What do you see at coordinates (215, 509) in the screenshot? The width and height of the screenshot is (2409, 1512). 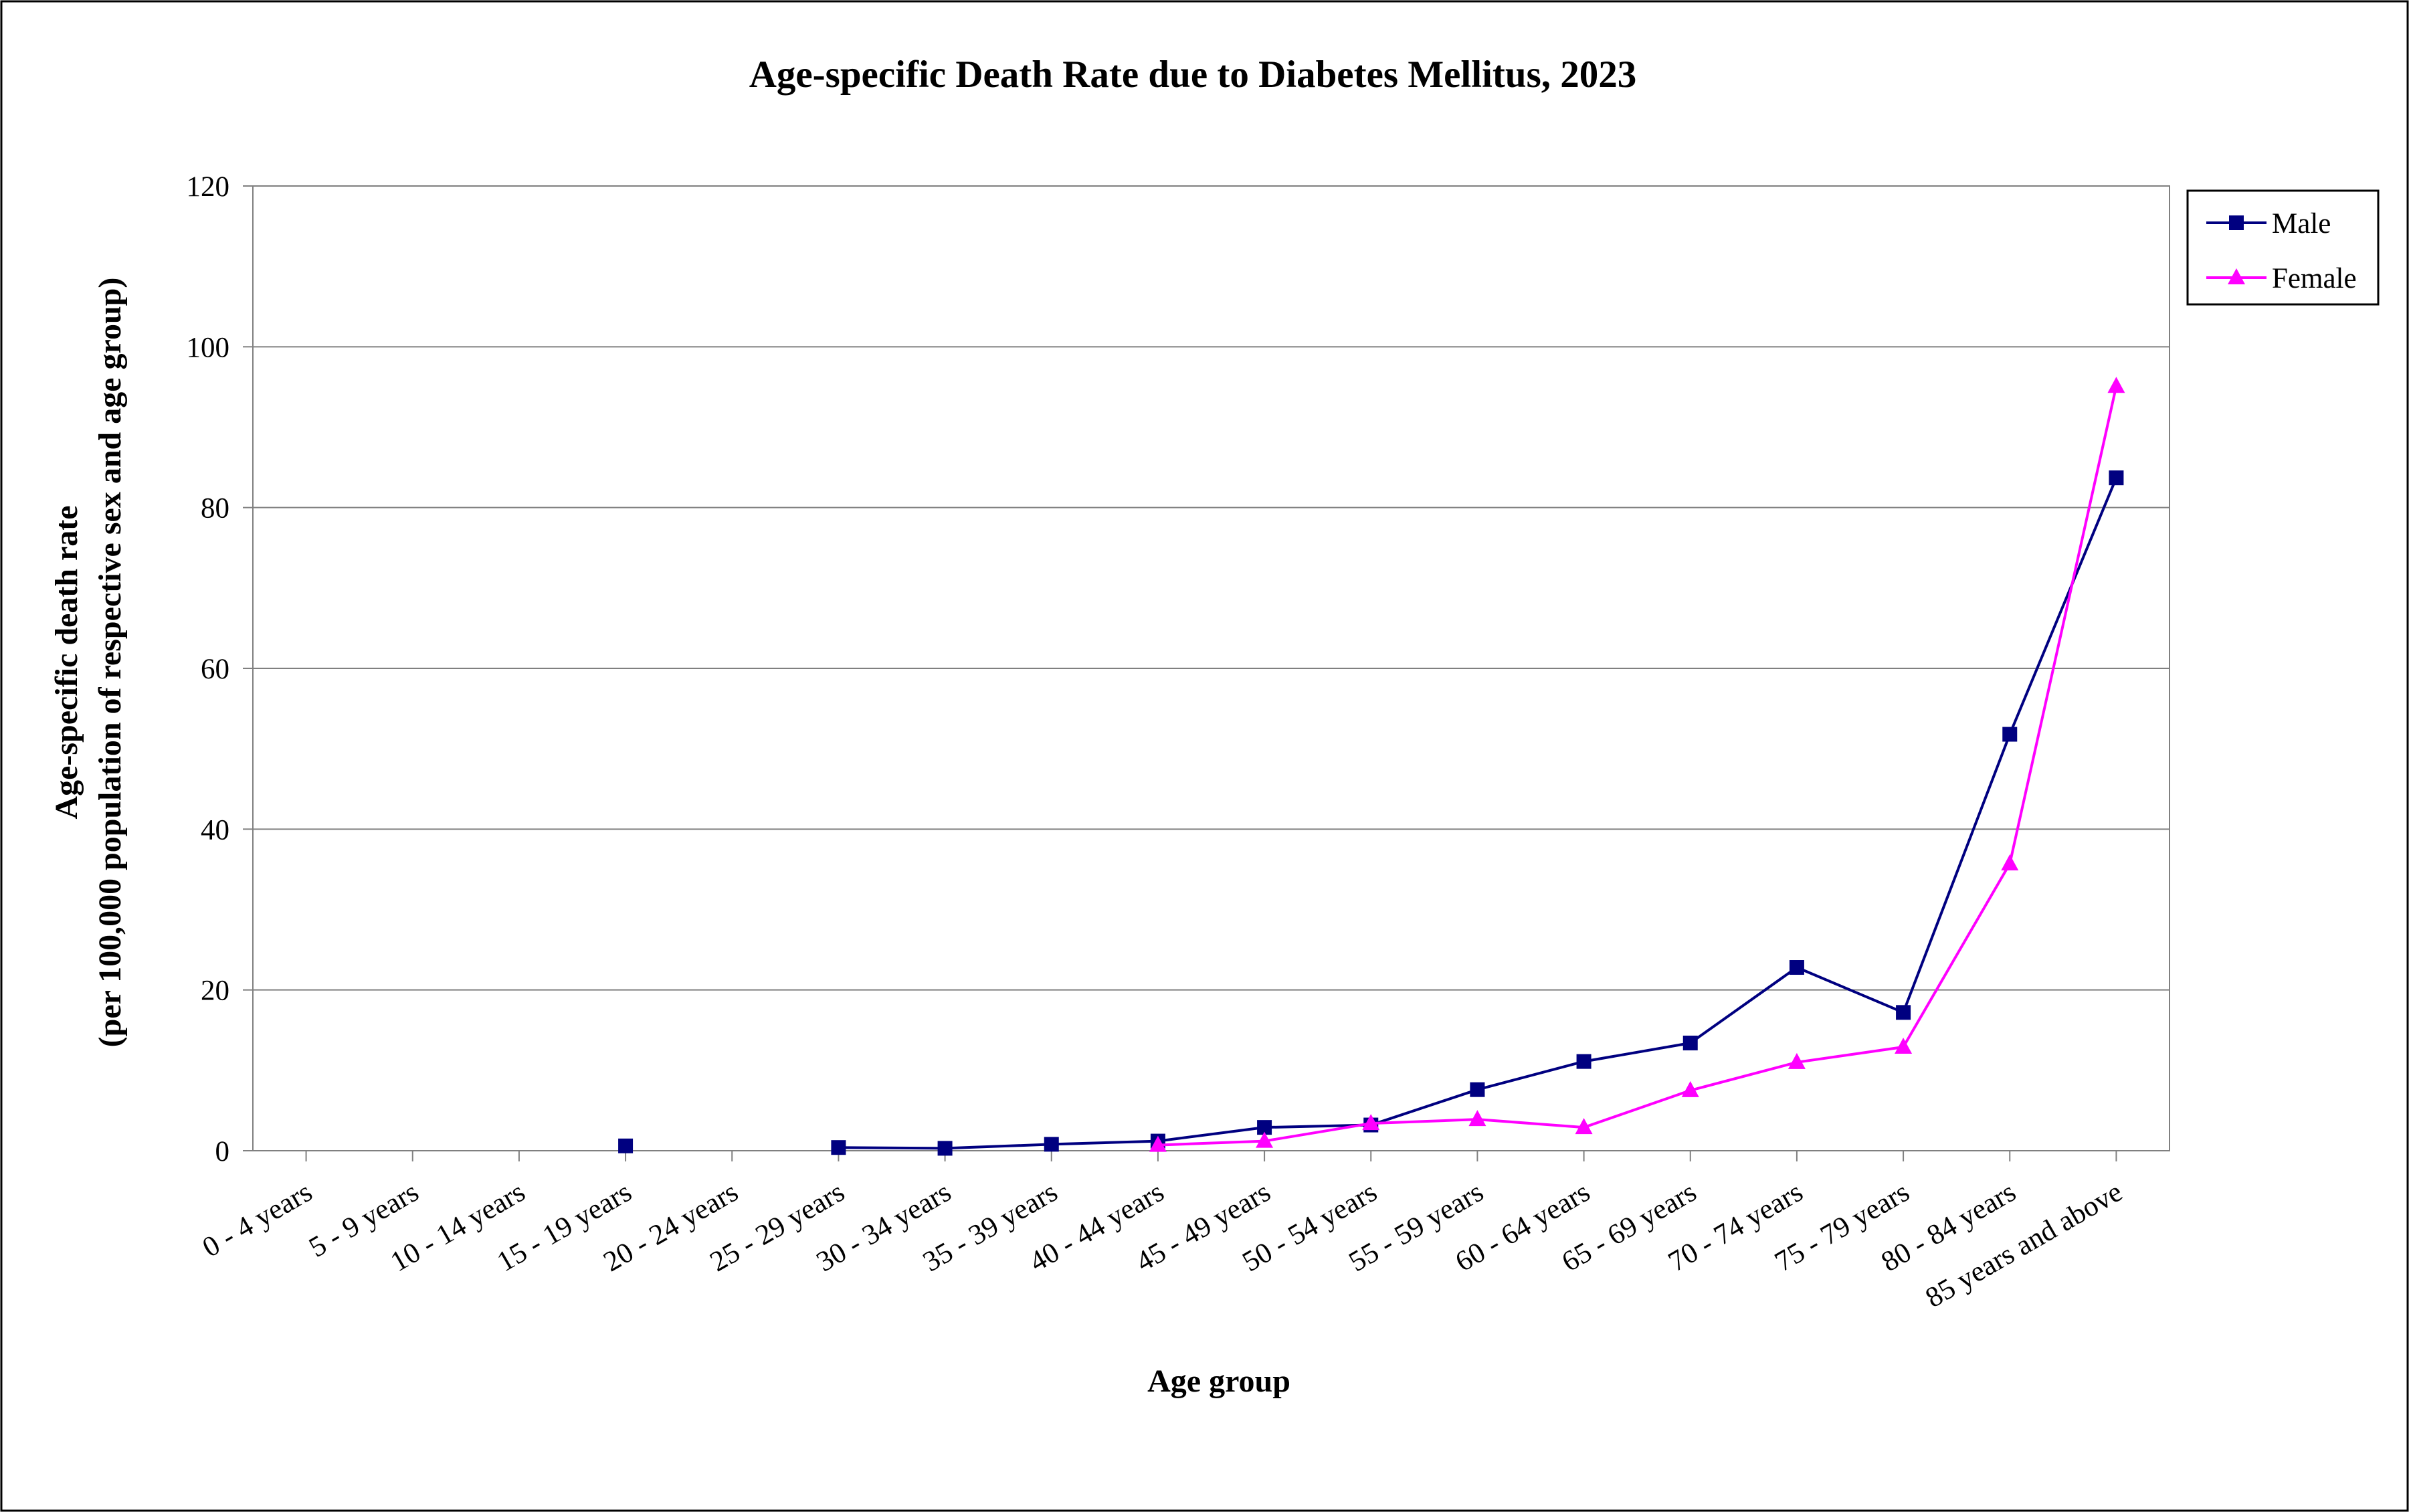 I see `y-tick-label-80: 80` at bounding box center [215, 509].